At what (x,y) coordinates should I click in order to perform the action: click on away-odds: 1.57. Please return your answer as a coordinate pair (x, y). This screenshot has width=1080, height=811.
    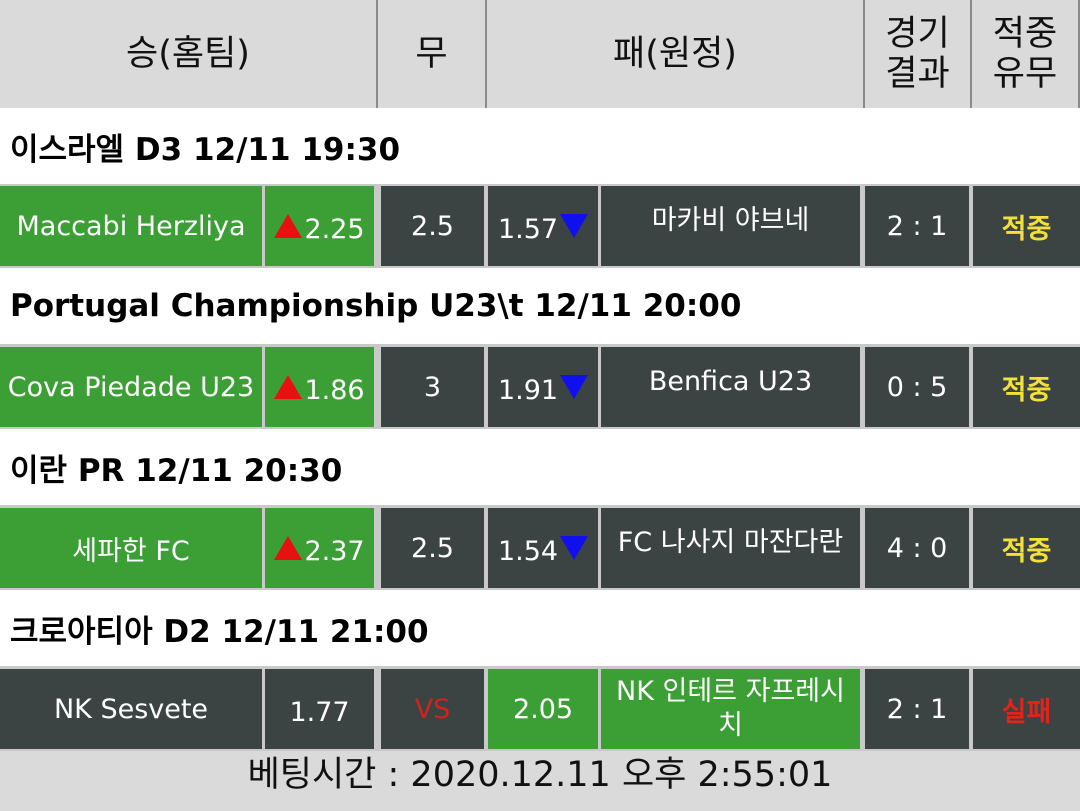
    Looking at the image, I should click on (543, 226).